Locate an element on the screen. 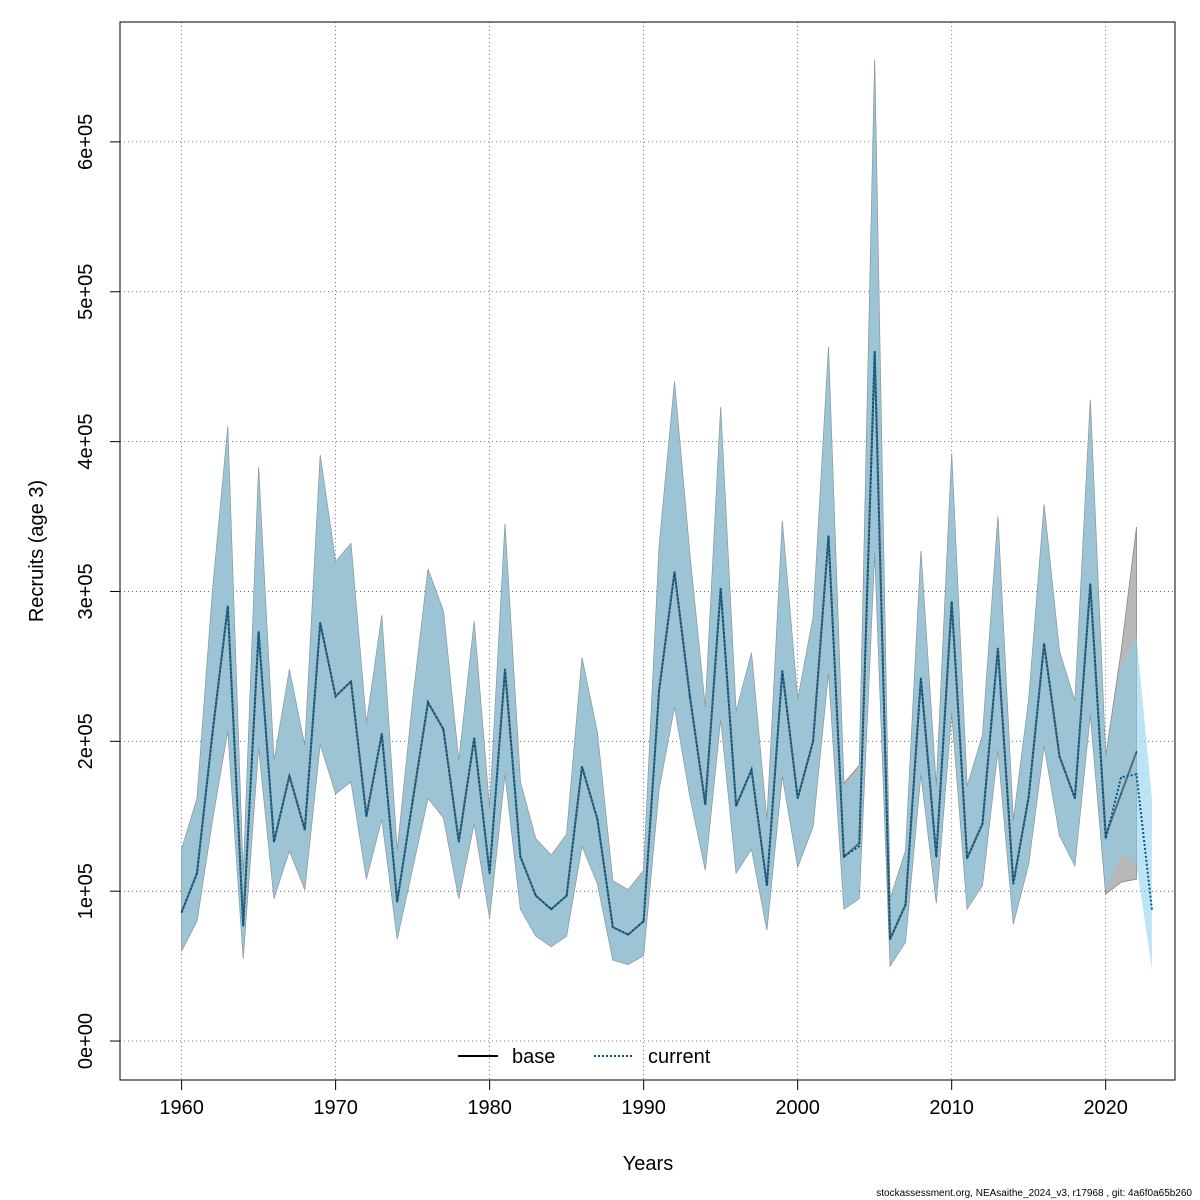 The height and width of the screenshot is (1200, 1200). y-tick-label: 0e+00 is located at coordinates (86, 1041).